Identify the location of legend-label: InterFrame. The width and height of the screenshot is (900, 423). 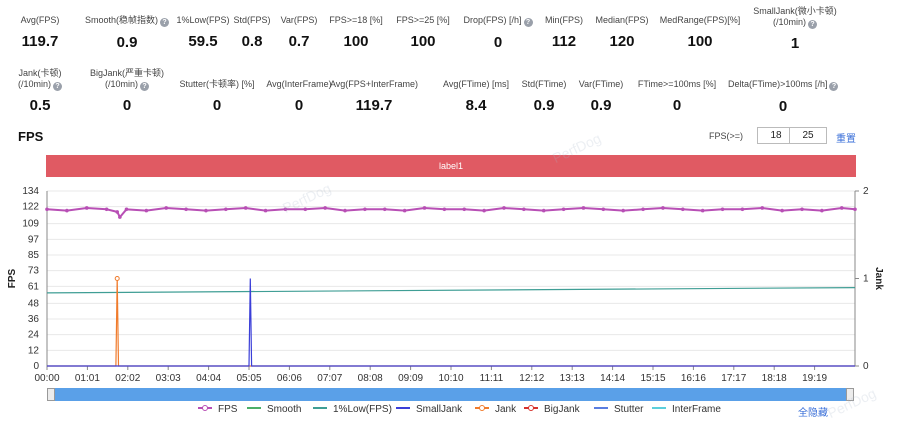
(696, 409).